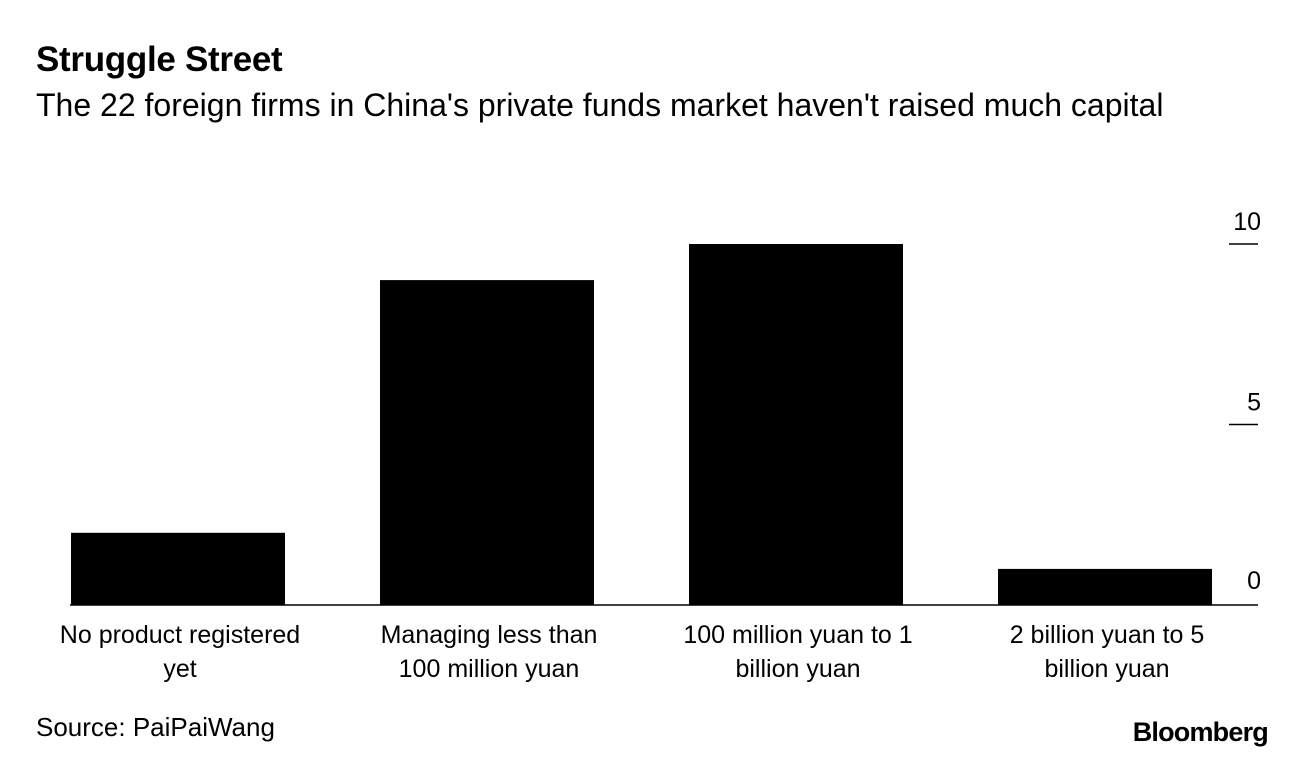 This screenshot has height=760, width=1296. Describe the element at coordinates (180, 652) in the screenshot. I see `category-label: No product registered yet` at that location.